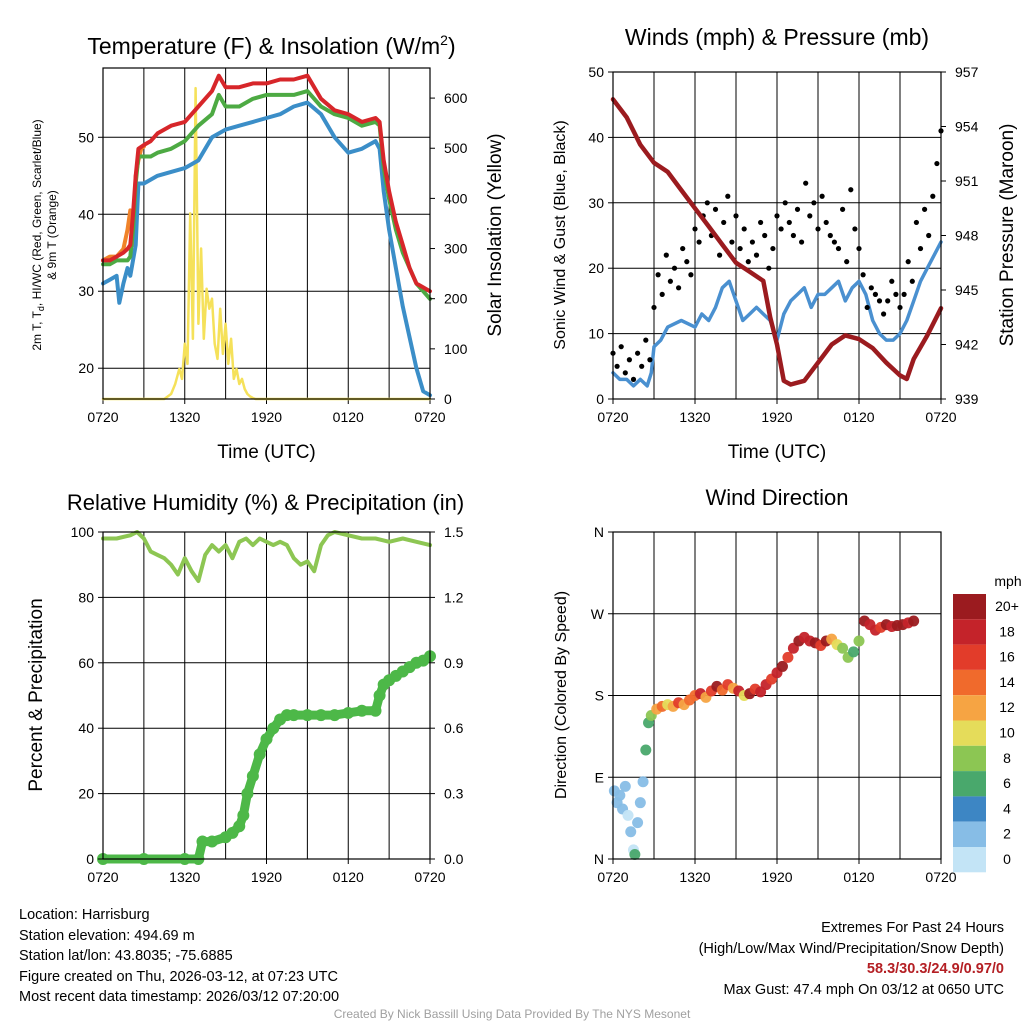  I want to click on extremes-title: Extremes For Past 24 Hours, so click(912, 928).